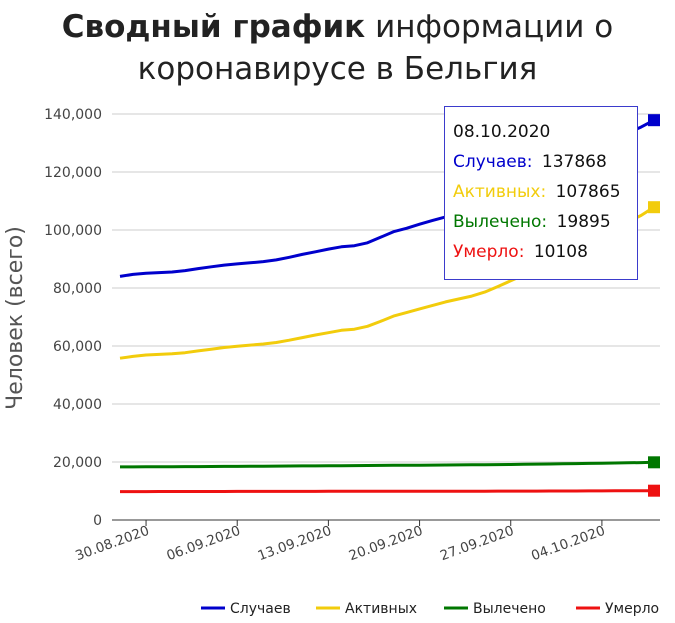 This screenshot has height=623, width=675. I want to click on tooltip-row-label: Активных:, so click(500, 192).